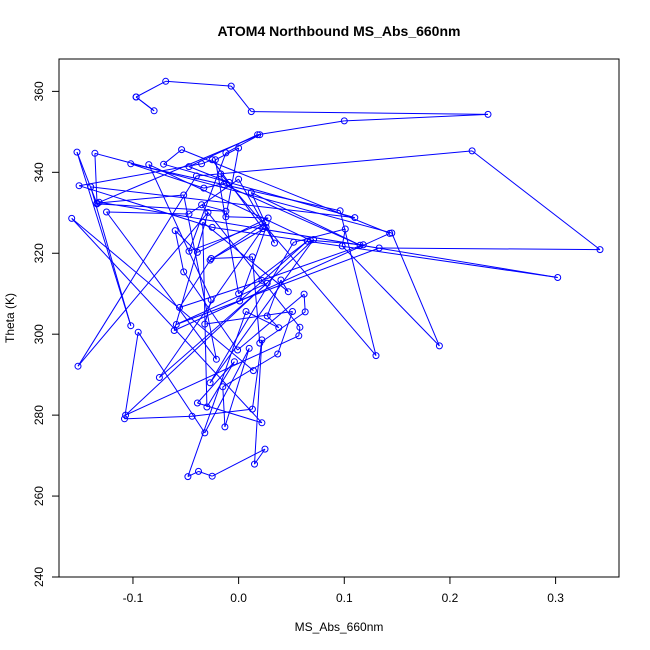 This screenshot has height=650, width=650. I want to click on x-tick-label: 0.1, so click(344, 598).